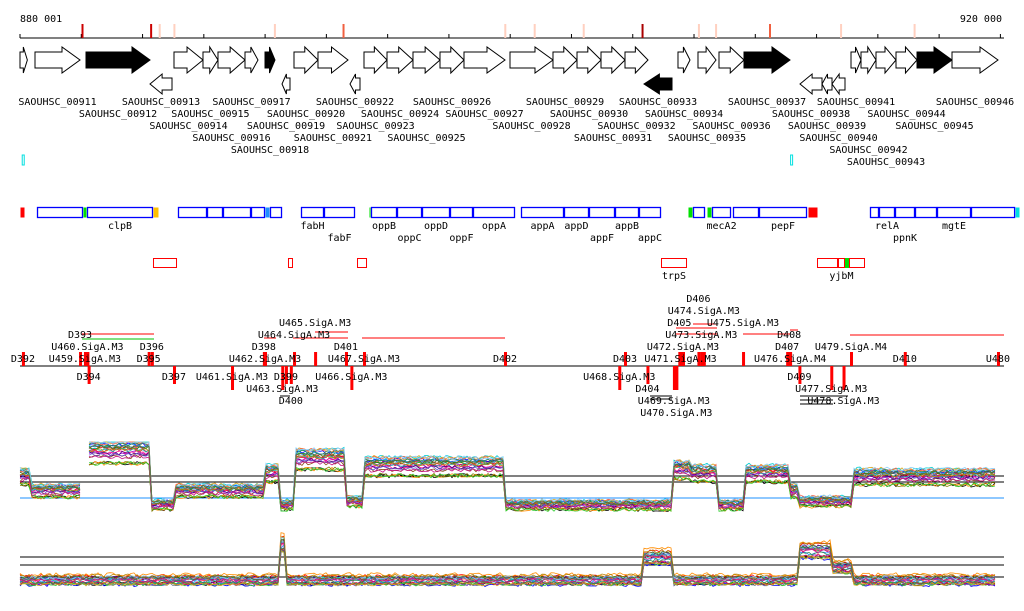 The image size is (1024, 611). What do you see at coordinates (613, 138) in the screenshot?
I see `gene-label: SAOUHSC_00931` at bounding box center [613, 138].